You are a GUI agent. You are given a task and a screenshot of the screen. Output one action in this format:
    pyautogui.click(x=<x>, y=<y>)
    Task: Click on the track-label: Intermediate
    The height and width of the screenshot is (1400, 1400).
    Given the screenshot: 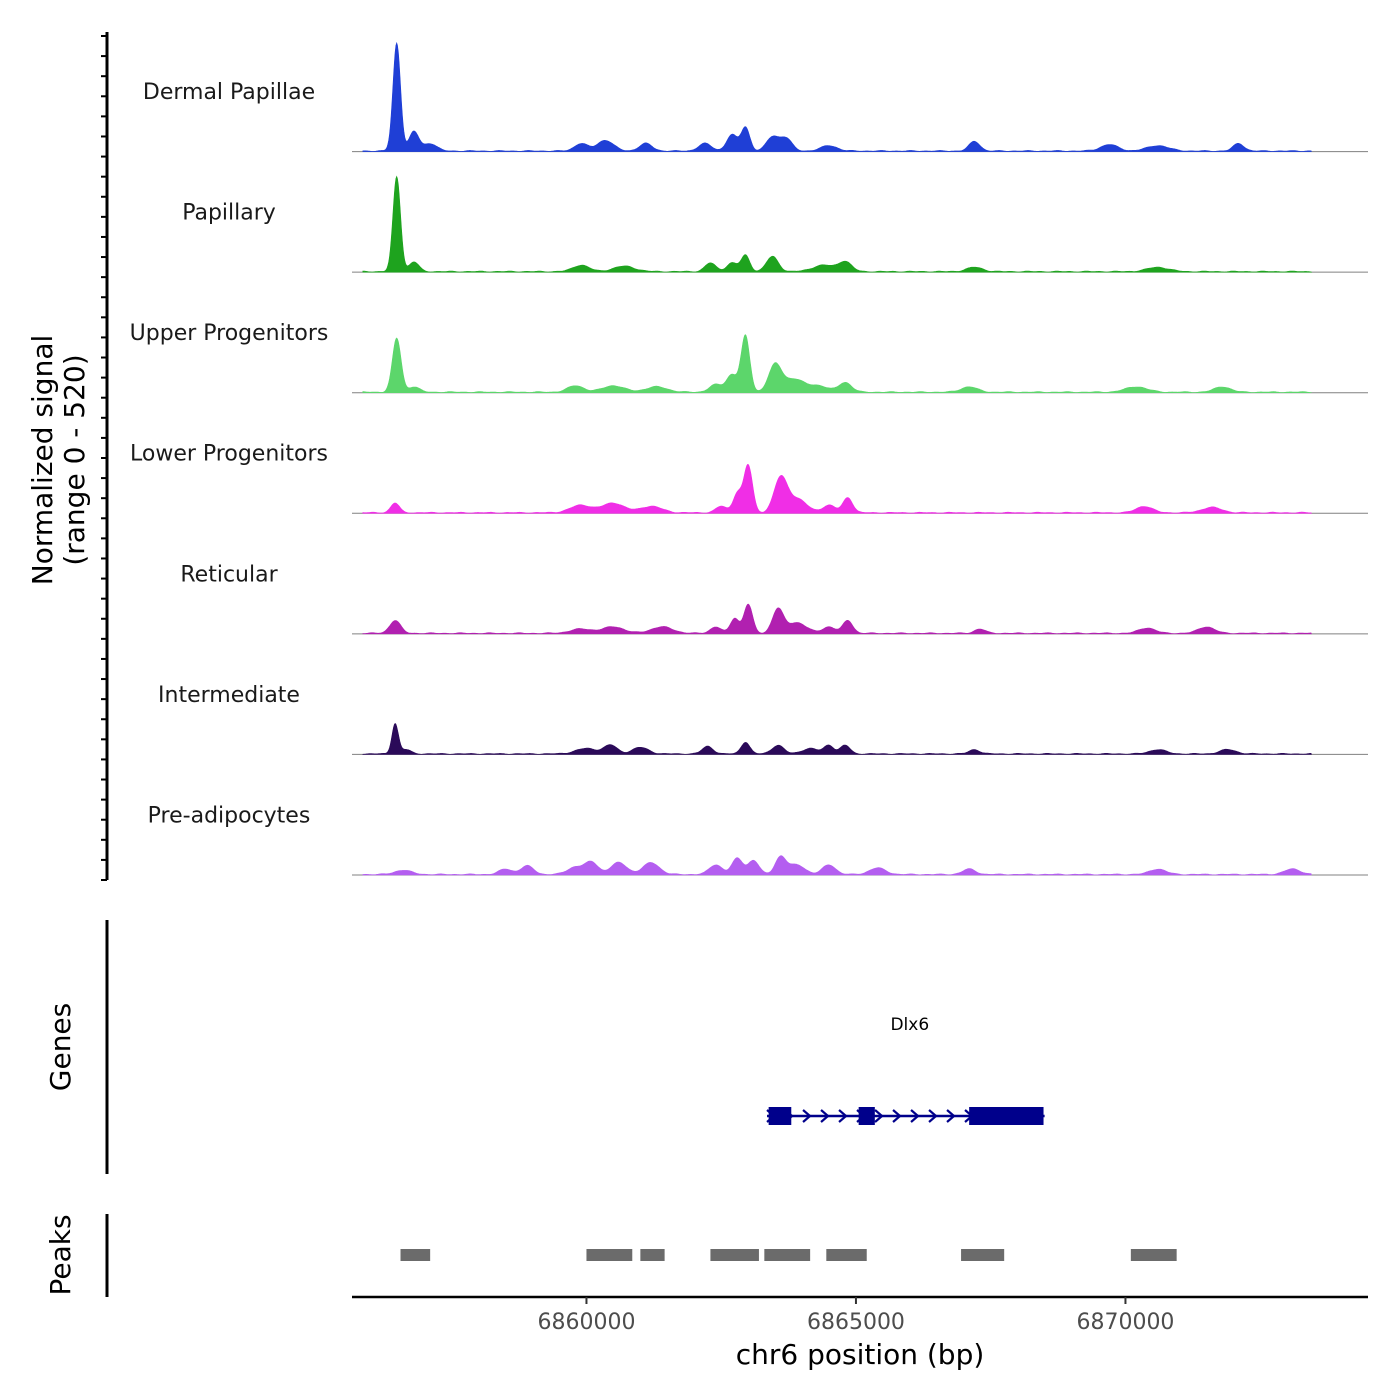 What is the action you would take?
    pyautogui.click(x=229, y=695)
    